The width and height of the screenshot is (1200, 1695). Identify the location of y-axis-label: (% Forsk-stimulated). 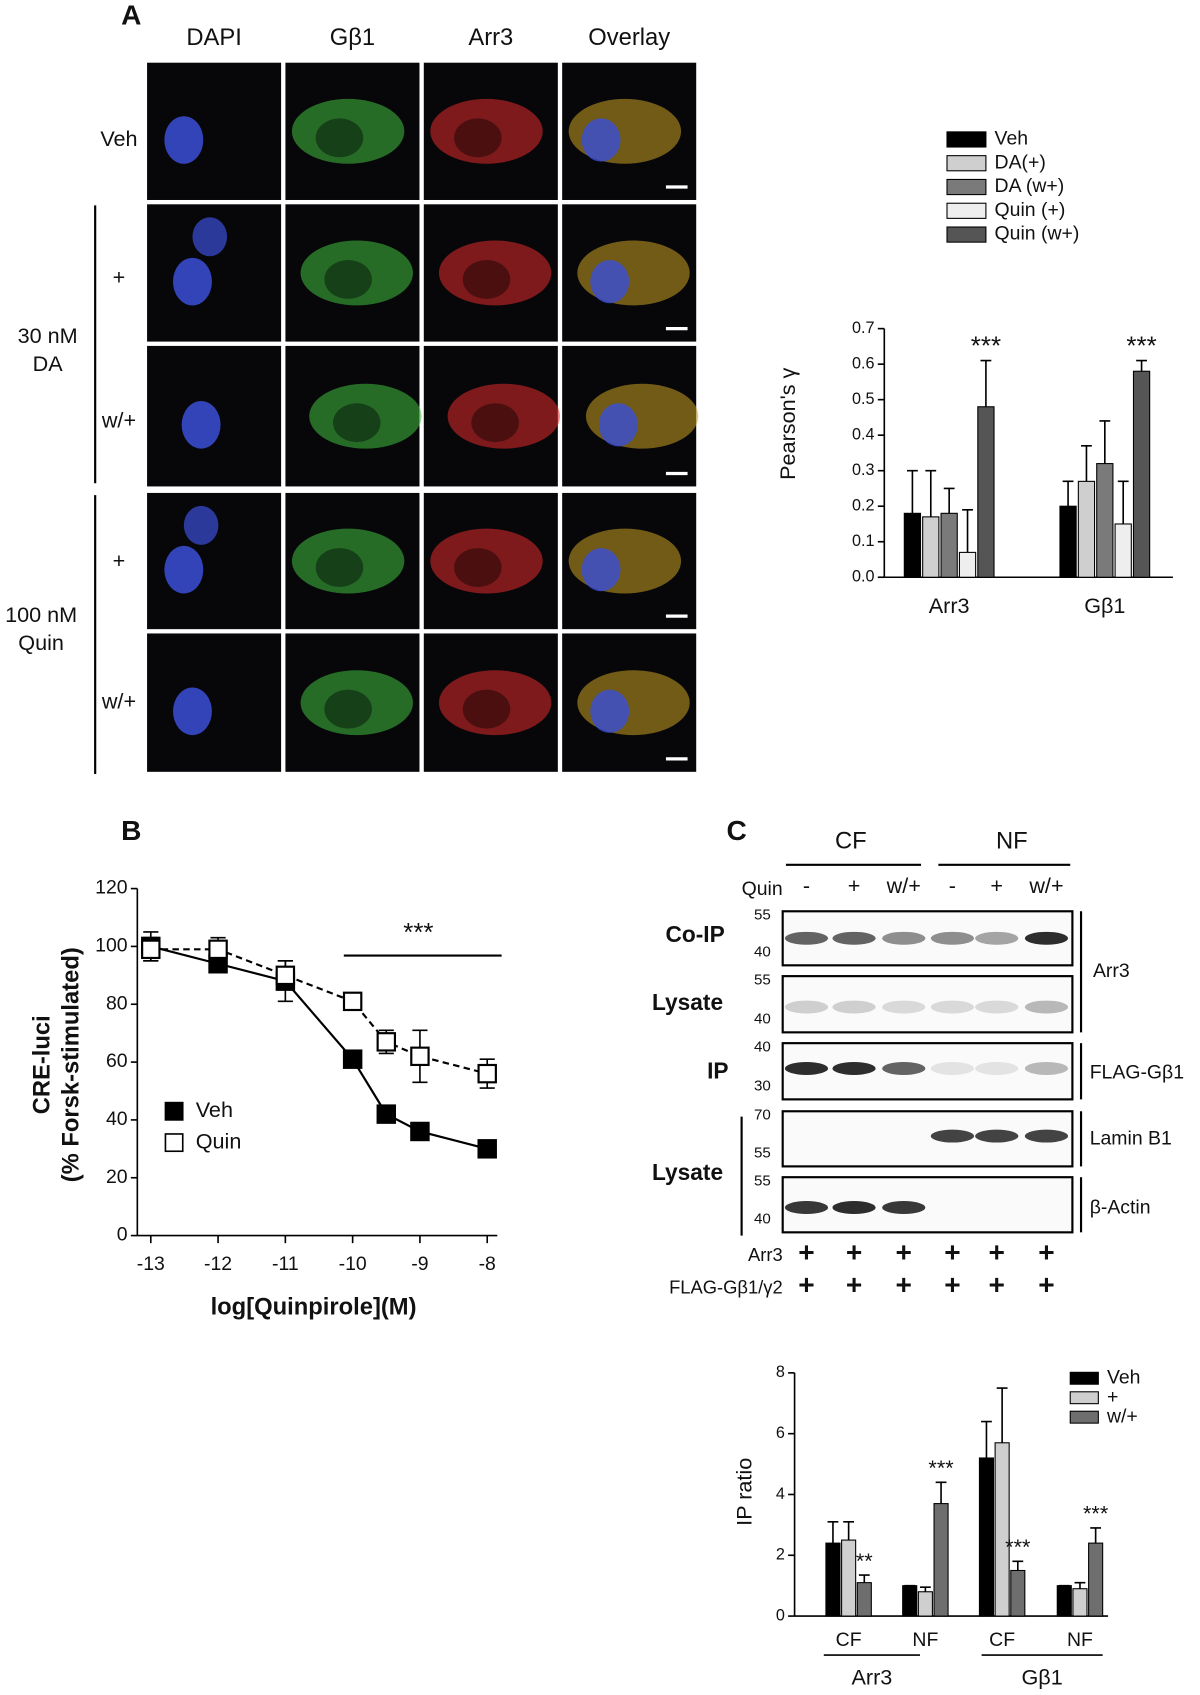
(71, 1064).